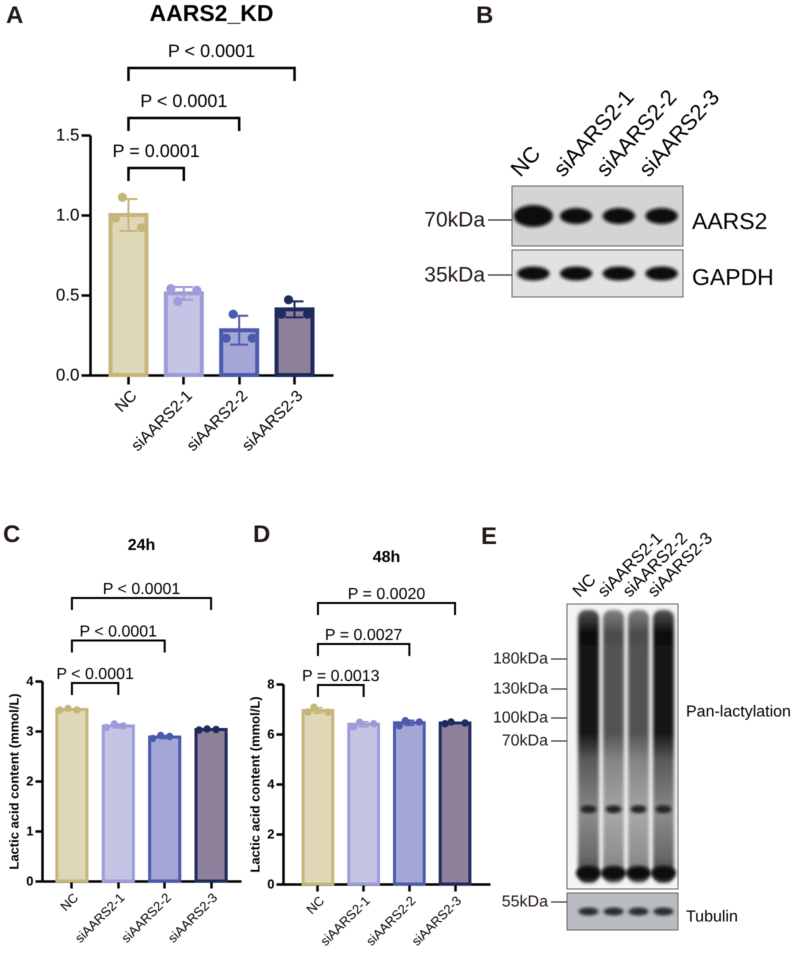 The width and height of the screenshot is (795, 963). I want to click on text: 130kDa, so click(520, 689).